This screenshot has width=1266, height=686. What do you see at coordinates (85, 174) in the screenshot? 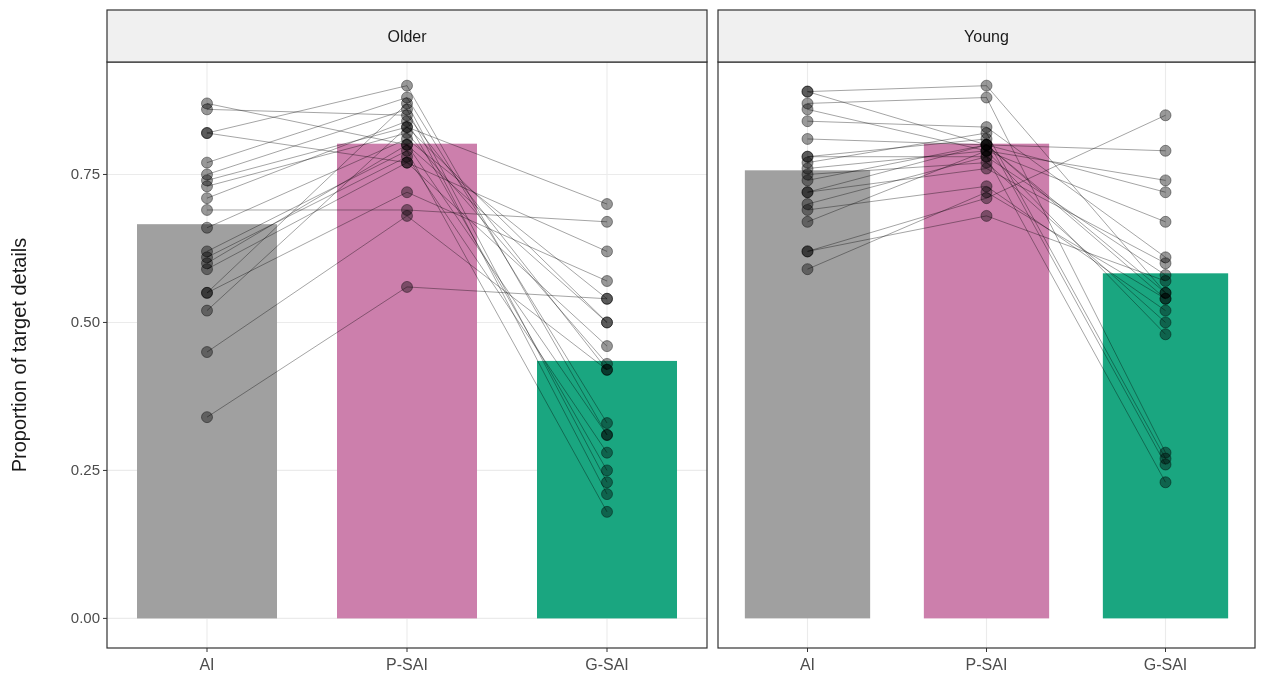
I see `y-tick-label: 0.75` at bounding box center [85, 174].